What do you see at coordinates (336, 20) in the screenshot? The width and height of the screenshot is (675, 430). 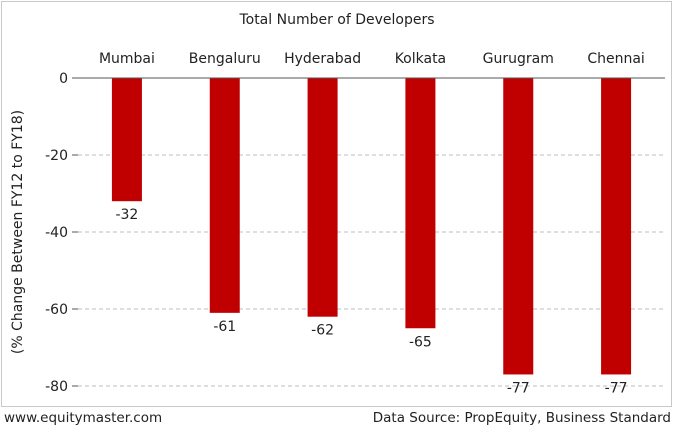 I see `chart-title: Total Number of Developers` at bounding box center [336, 20].